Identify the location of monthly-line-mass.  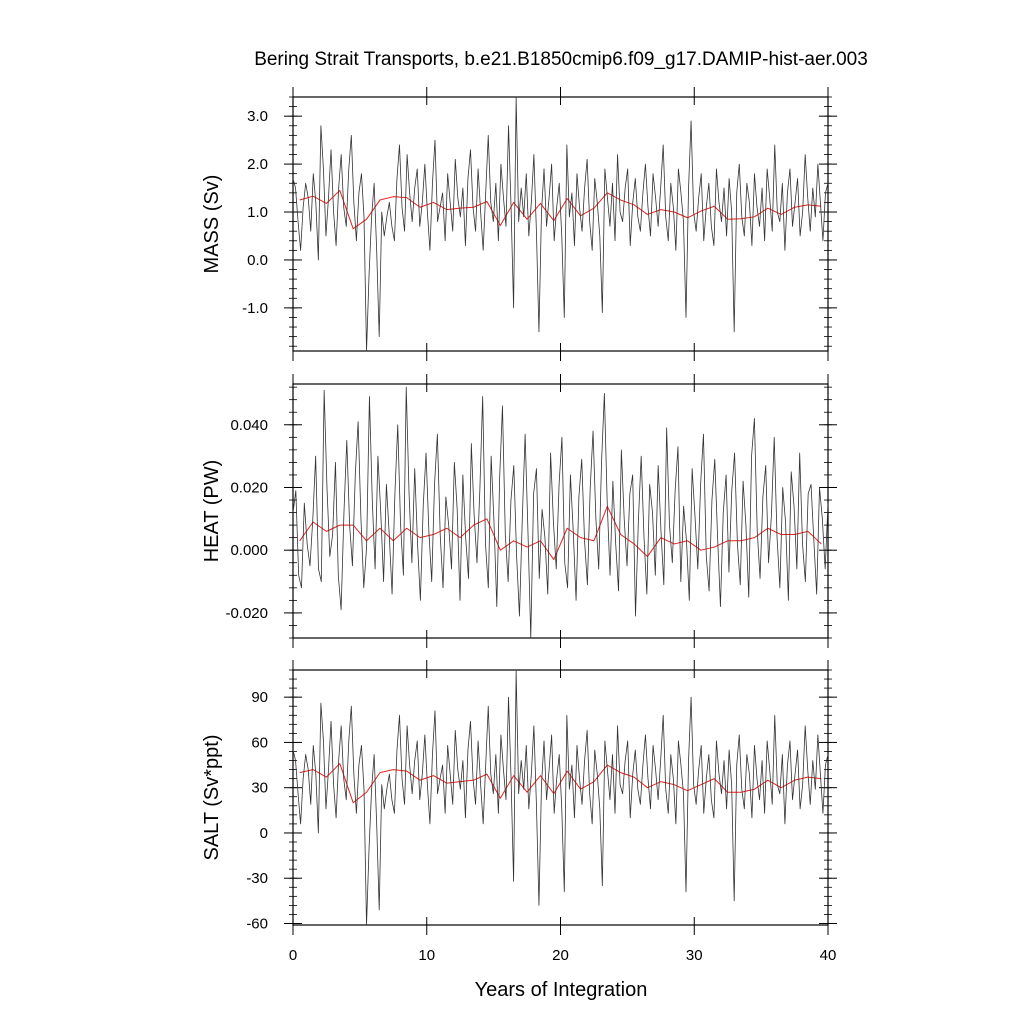
(560, 224).